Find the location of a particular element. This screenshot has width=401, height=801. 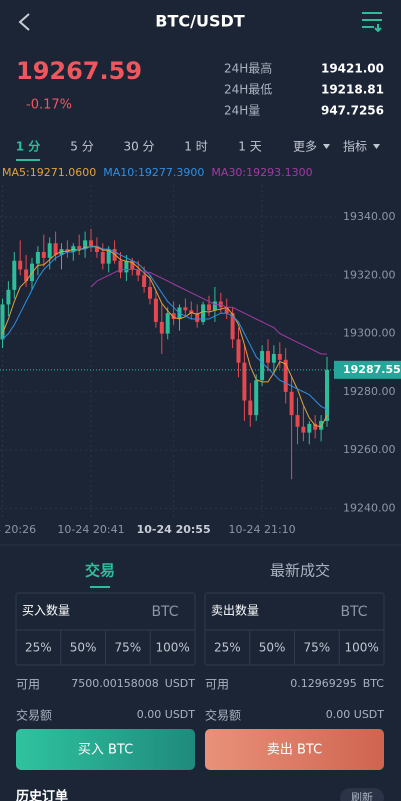

stat-value: 19421.00 is located at coordinates (352, 69).